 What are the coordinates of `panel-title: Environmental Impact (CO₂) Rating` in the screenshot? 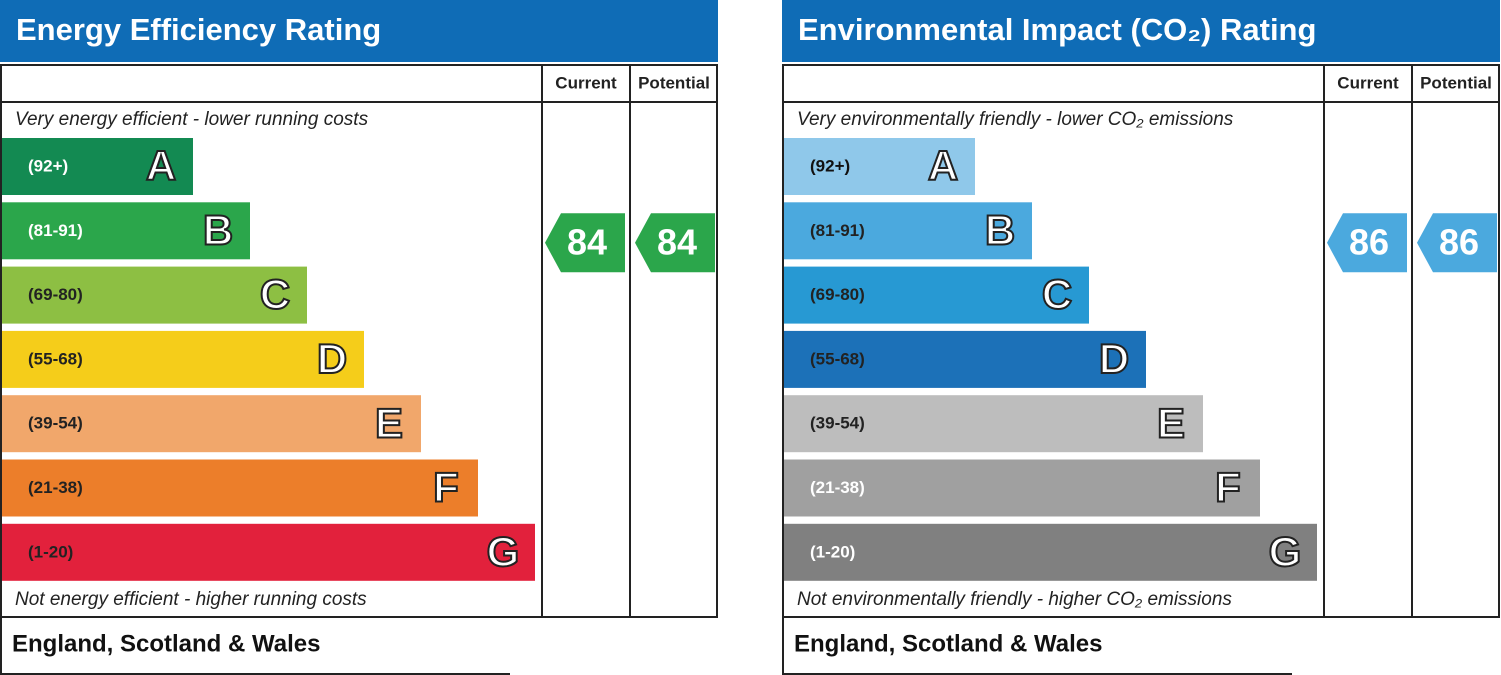 It's located at (1057, 29).